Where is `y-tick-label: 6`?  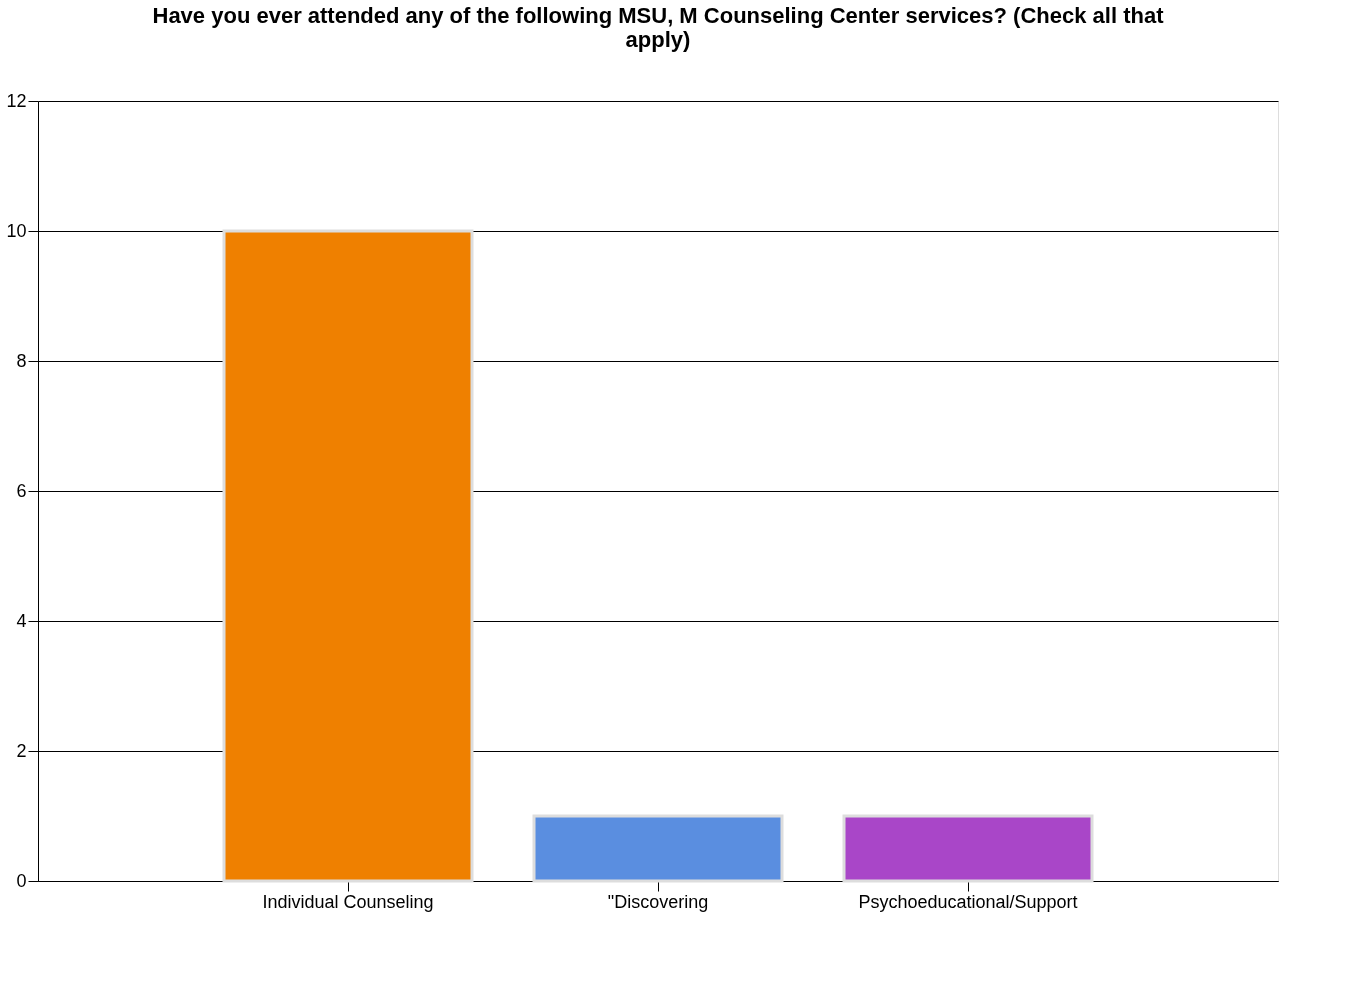
y-tick-label: 6 is located at coordinates (21, 490).